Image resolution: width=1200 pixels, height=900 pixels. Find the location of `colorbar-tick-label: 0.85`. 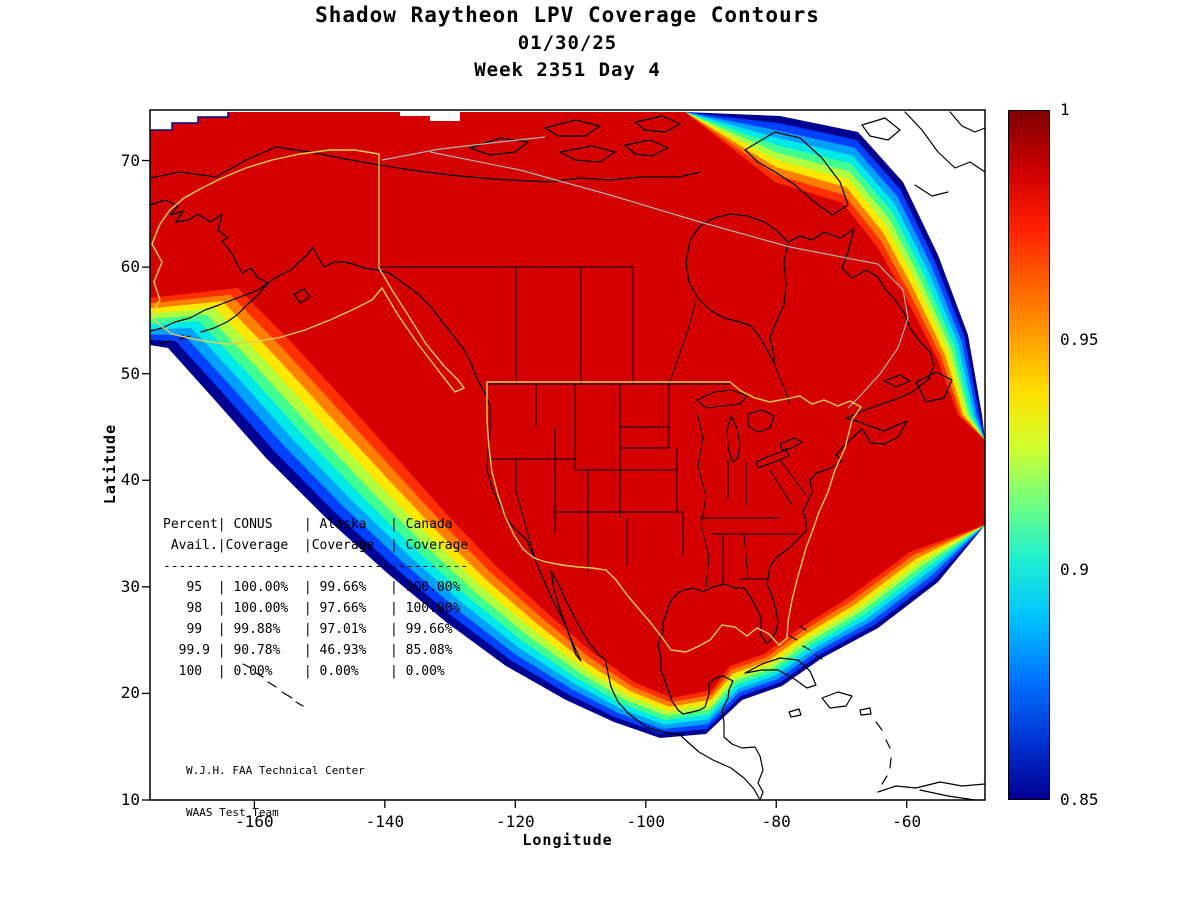

colorbar-tick-label: 0.85 is located at coordinates (1079, 799).